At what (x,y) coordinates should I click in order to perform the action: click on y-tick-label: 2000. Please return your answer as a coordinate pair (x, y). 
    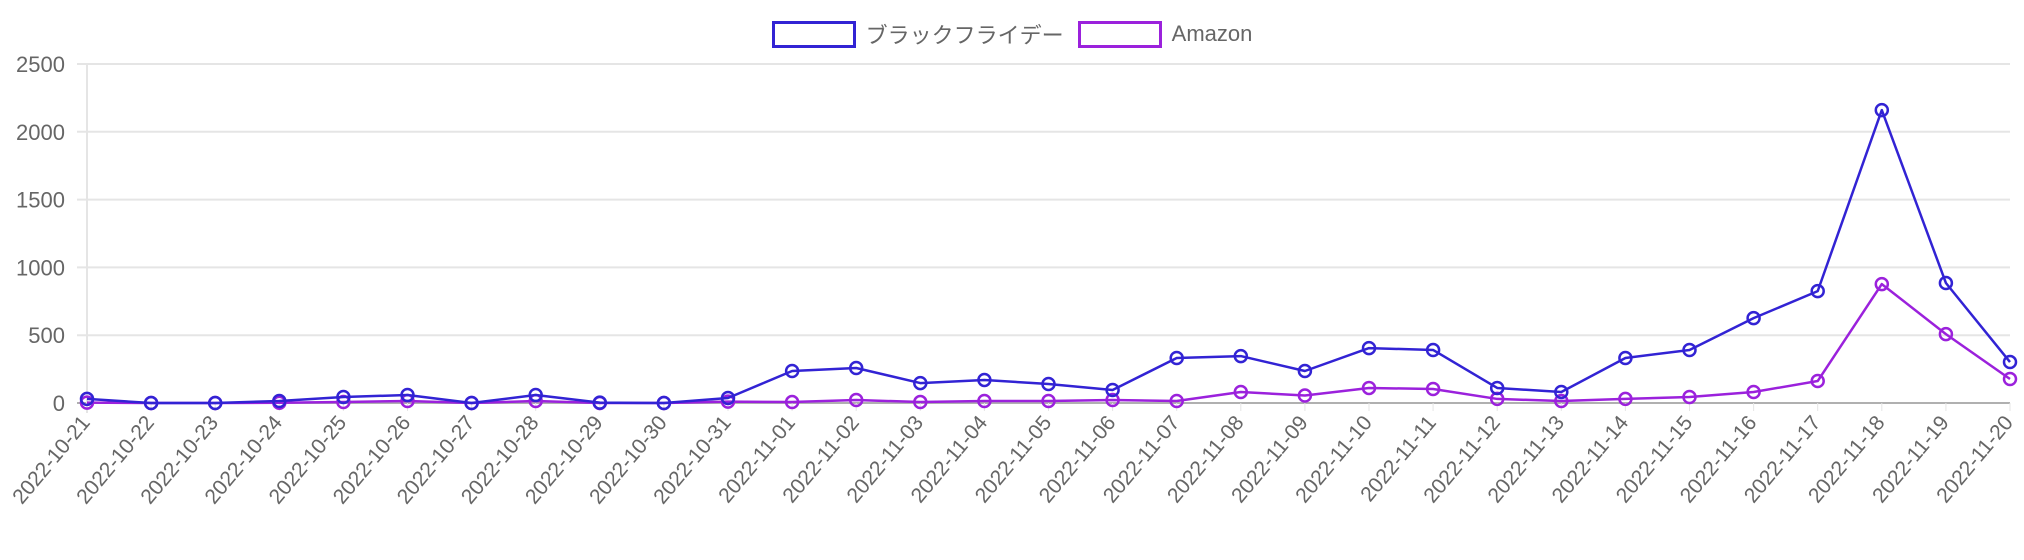
    Looking at the image, I should click on (40, 132).